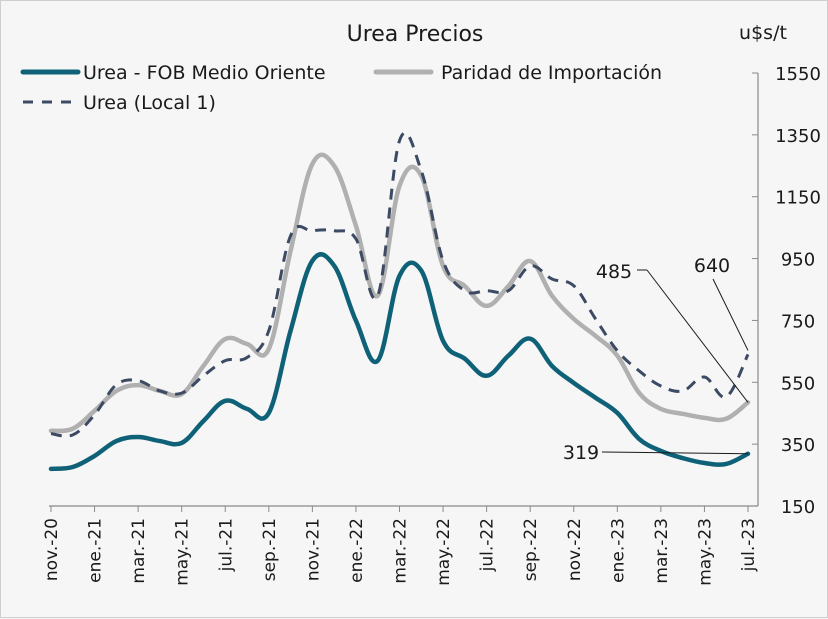 The width and height of the screenshot is (828, 619). What do you see at coordinates (618, 550) in the screenshot?
I see `x-tick-label: ene.-23` at bounding box center [618, 550].